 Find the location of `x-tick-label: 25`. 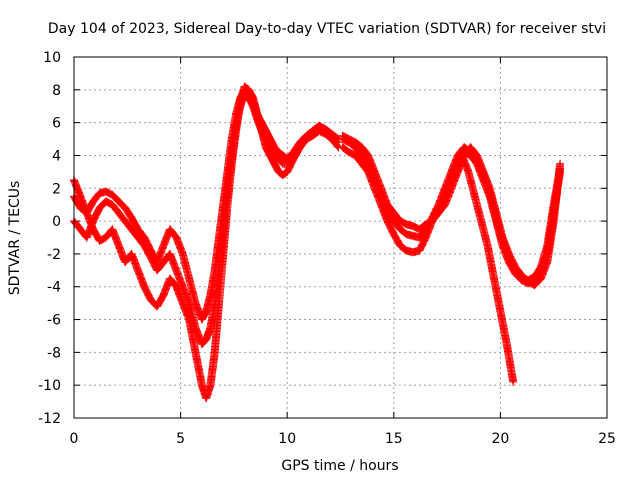

x-tick-label: 25 is located at coordinates (607, 439).